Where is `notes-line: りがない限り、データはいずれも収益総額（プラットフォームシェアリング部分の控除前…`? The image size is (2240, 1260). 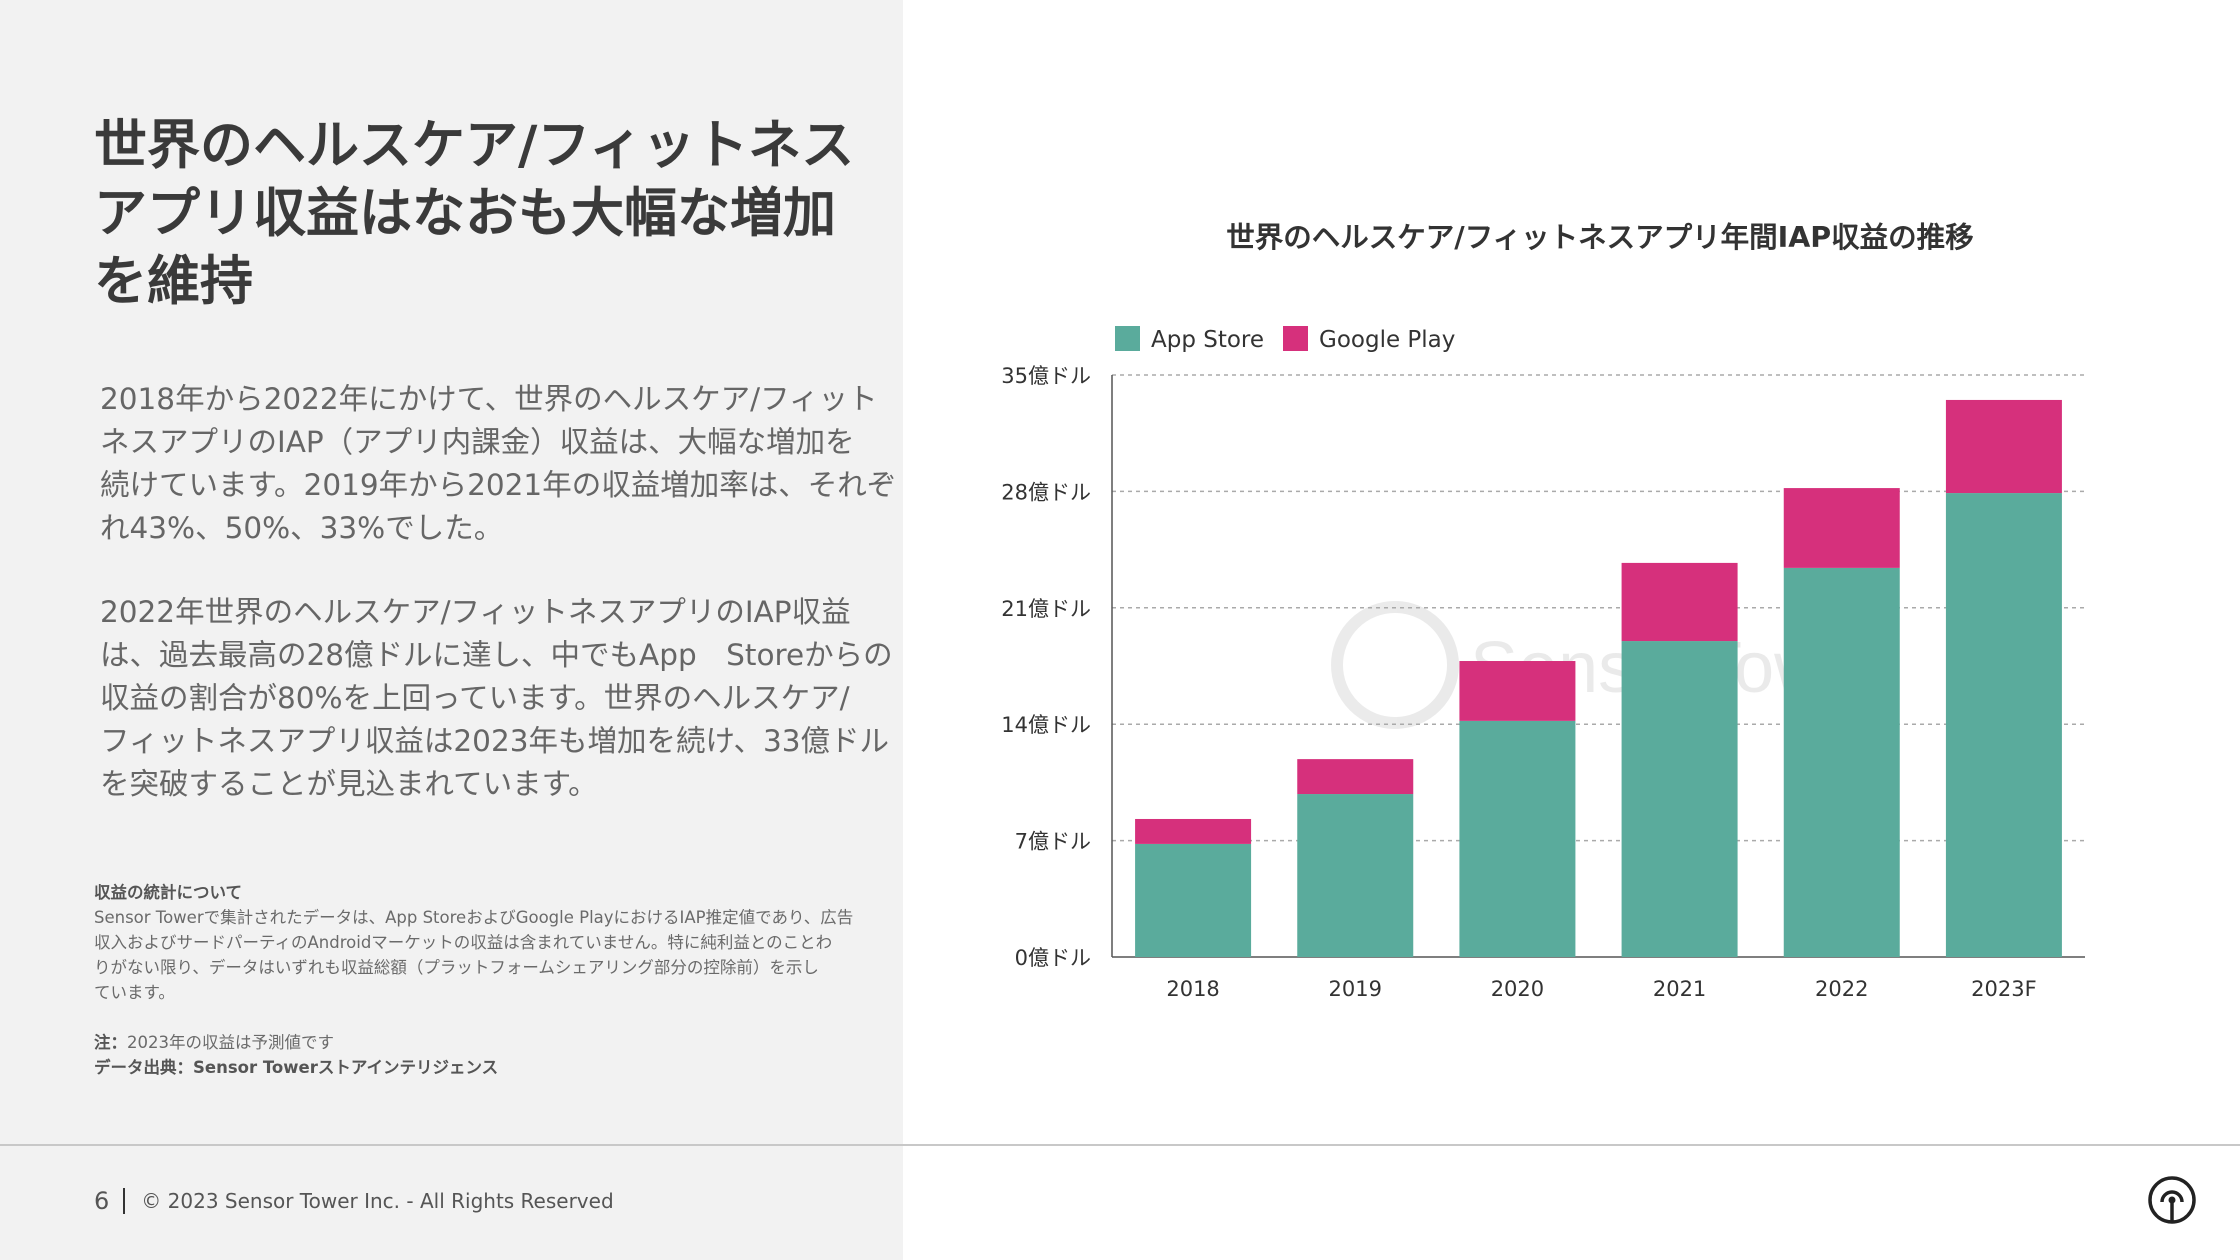
notes-line: りがない限り、データはいずれも収益総額（プラットフォームシェアリング部分の控除前… is located at coordinates (456, 967).